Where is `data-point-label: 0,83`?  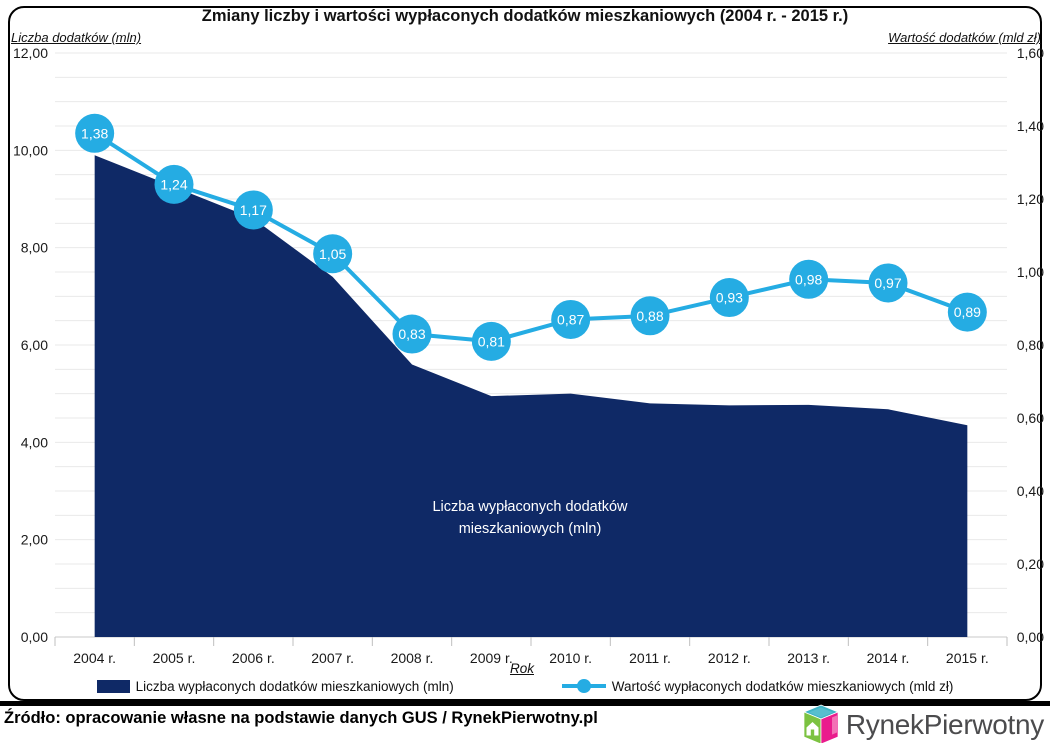 data-point-label: 0,83 is located at coordinates (411, 334).